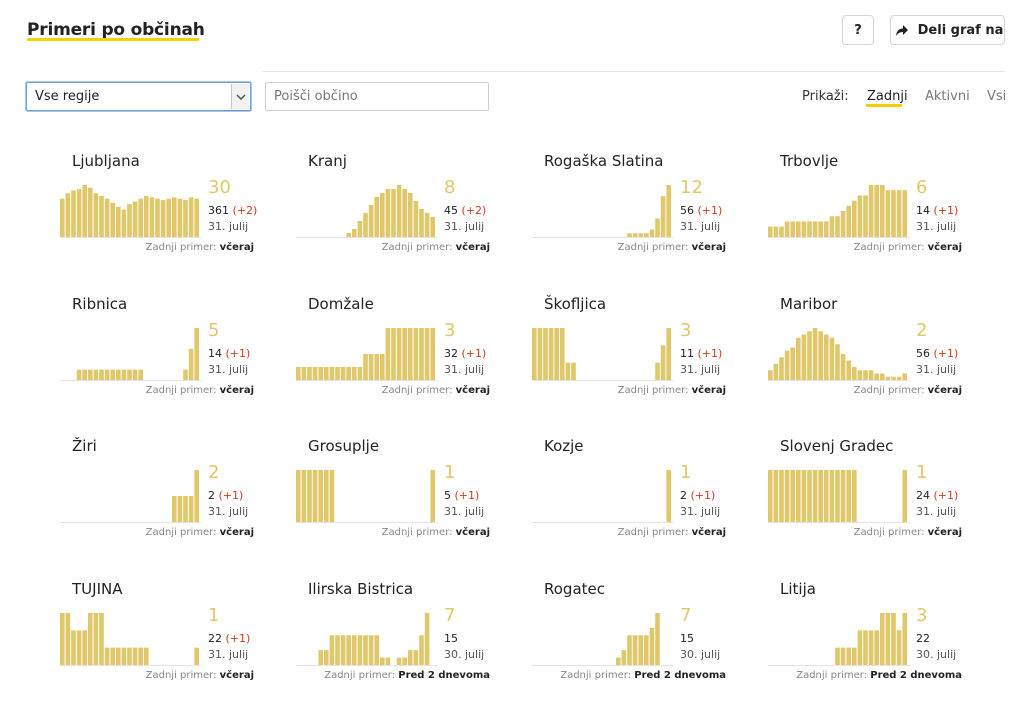 This screenshot has width=1024, height=703. What do you see at coordinates (922, 330) in the screenshot?
I see `latest-count: 2` at bounding box center [922, 330].